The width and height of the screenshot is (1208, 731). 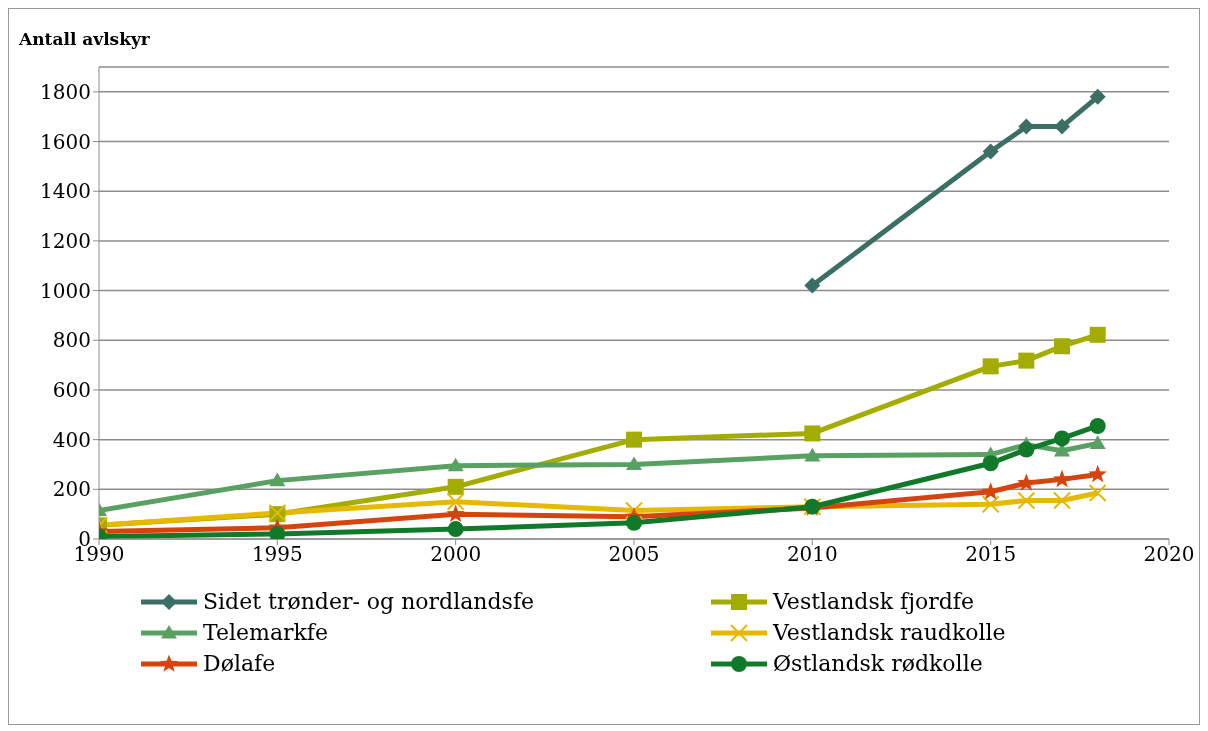 What do you see at coordinates (369, 601) in the screenshot?
I see `legend-label: Sidet trønder- og nordlandsfe` at bounding box center [369, 601].